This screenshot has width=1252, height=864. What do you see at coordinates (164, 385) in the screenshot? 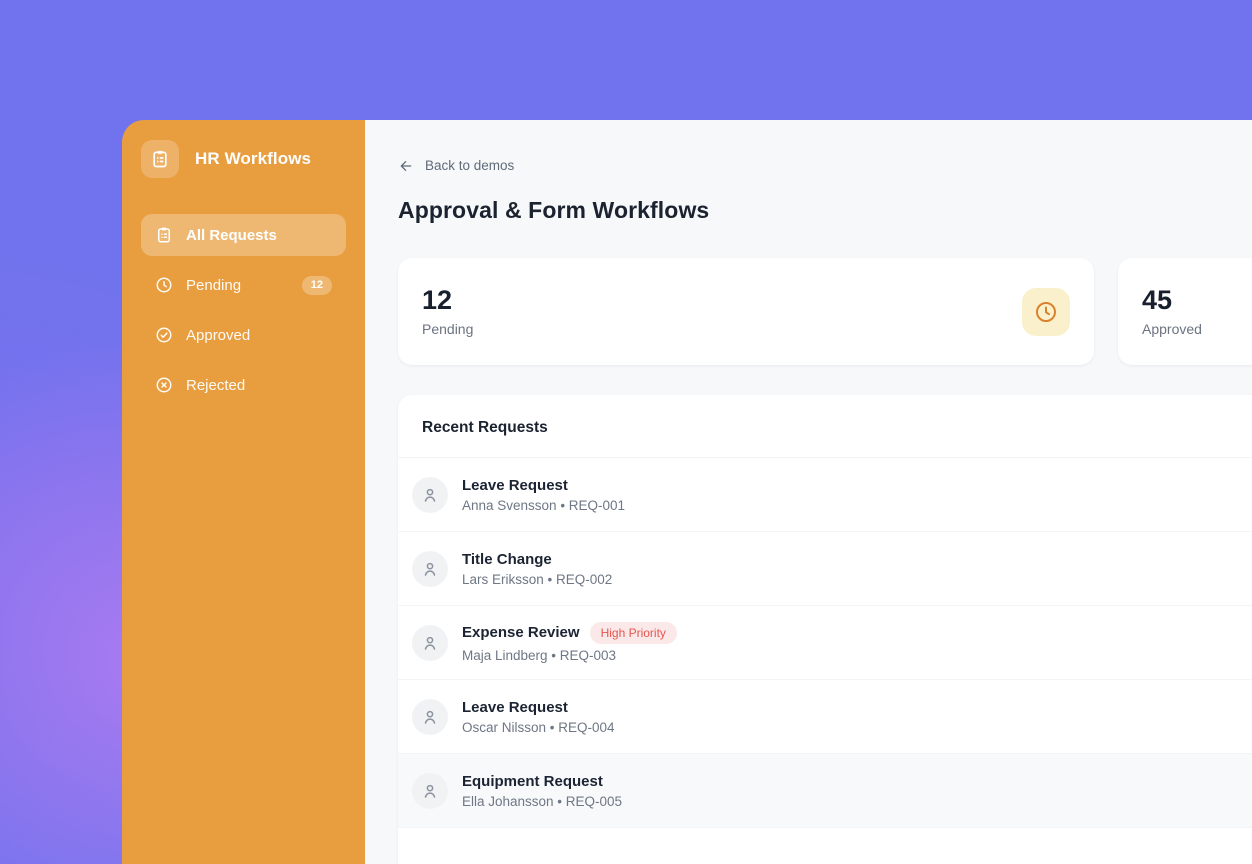
I see `x-circle-icon` at bounding box center [164, 385].